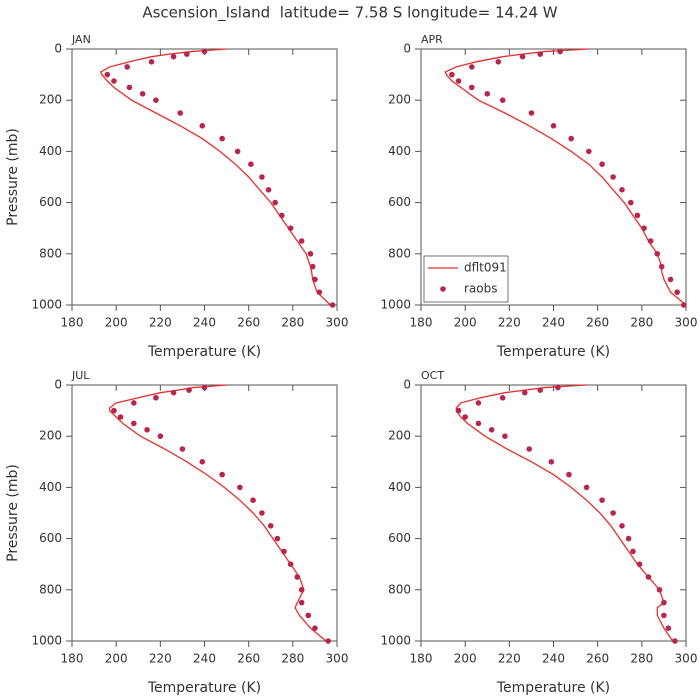 The image size is (700, 700). Describe the element at coordinates (553, 688) in the screenshot. I see `x-axis-label: Temperature (K)` at that location.